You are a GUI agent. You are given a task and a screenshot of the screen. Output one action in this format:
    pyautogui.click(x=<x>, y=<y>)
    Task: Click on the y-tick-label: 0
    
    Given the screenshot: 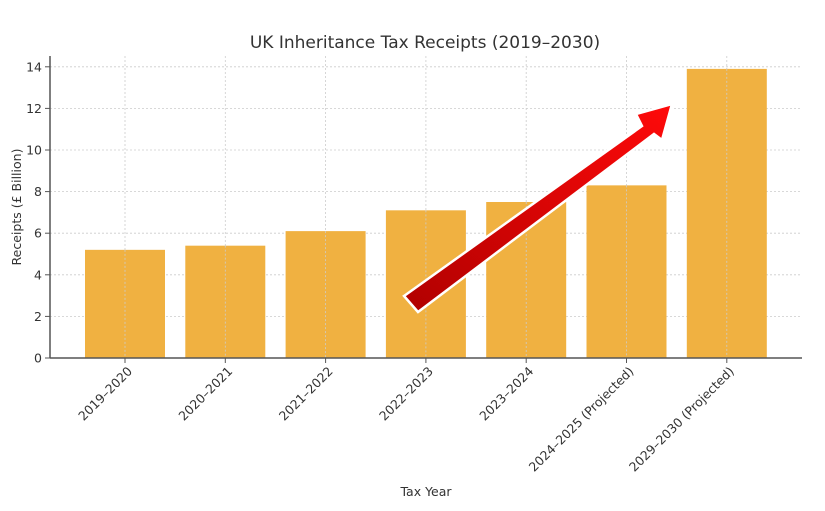 What is the action you would take?
    pyautogui.click(x=38, y=358)
    